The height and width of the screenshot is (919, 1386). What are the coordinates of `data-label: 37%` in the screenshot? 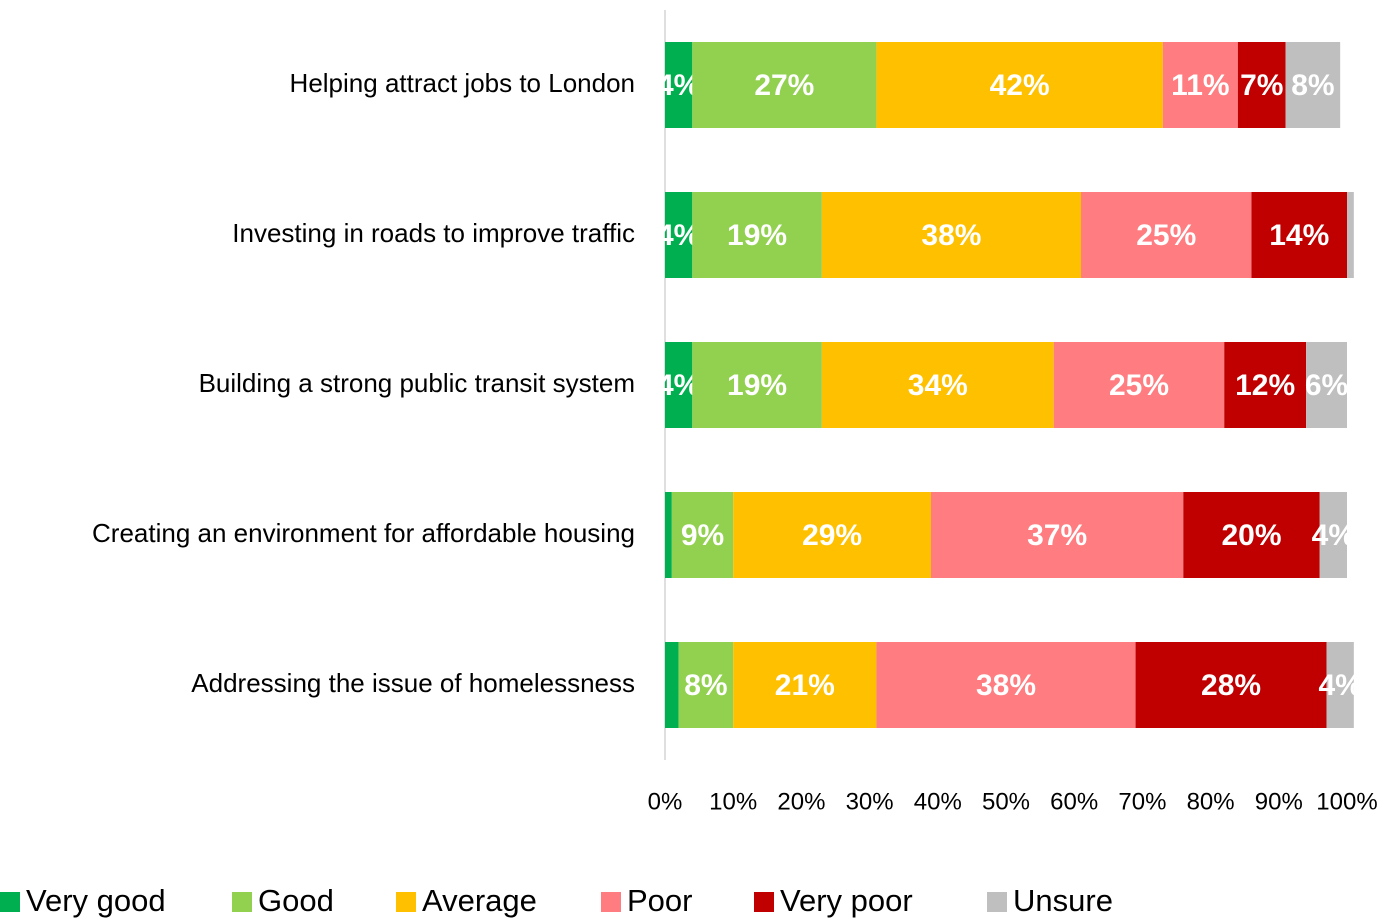 It's located at (1057, 535).